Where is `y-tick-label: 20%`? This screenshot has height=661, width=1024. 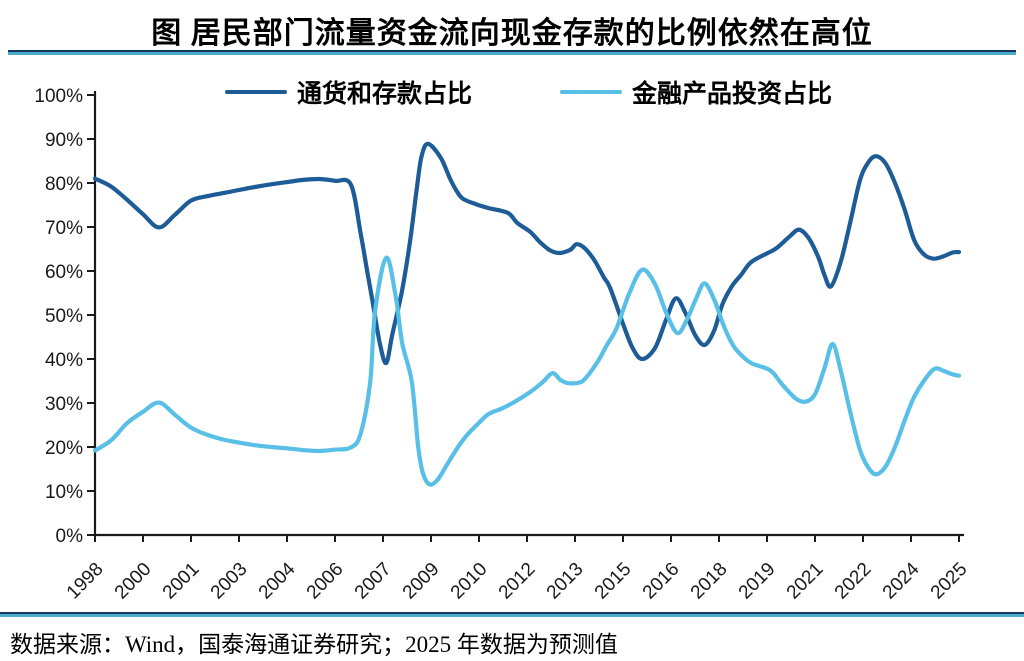 y-tick-label: 20% is located at coordinates (64, 448).